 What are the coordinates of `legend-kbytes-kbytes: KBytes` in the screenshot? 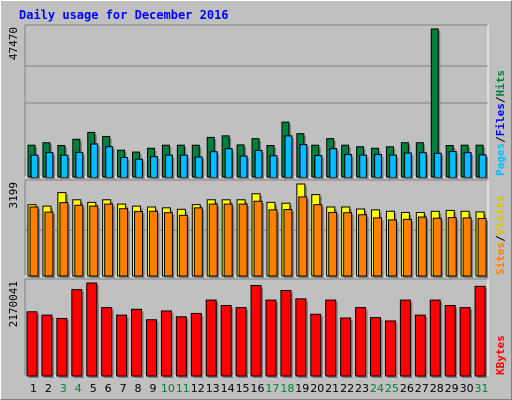 It's located at (500, 355).